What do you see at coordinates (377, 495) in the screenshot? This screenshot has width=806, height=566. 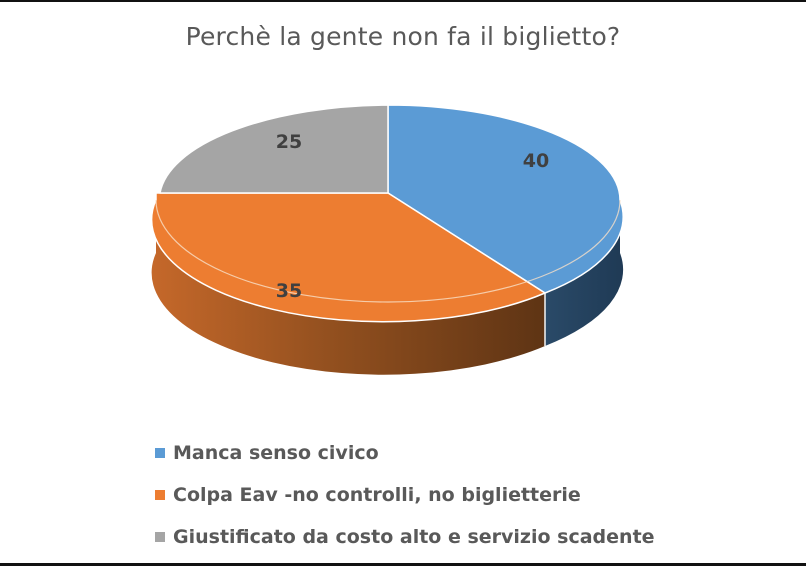 I see `legend-label: Colpa Eav -no controlli, no biglietterie` at bounding box center [377, 495].